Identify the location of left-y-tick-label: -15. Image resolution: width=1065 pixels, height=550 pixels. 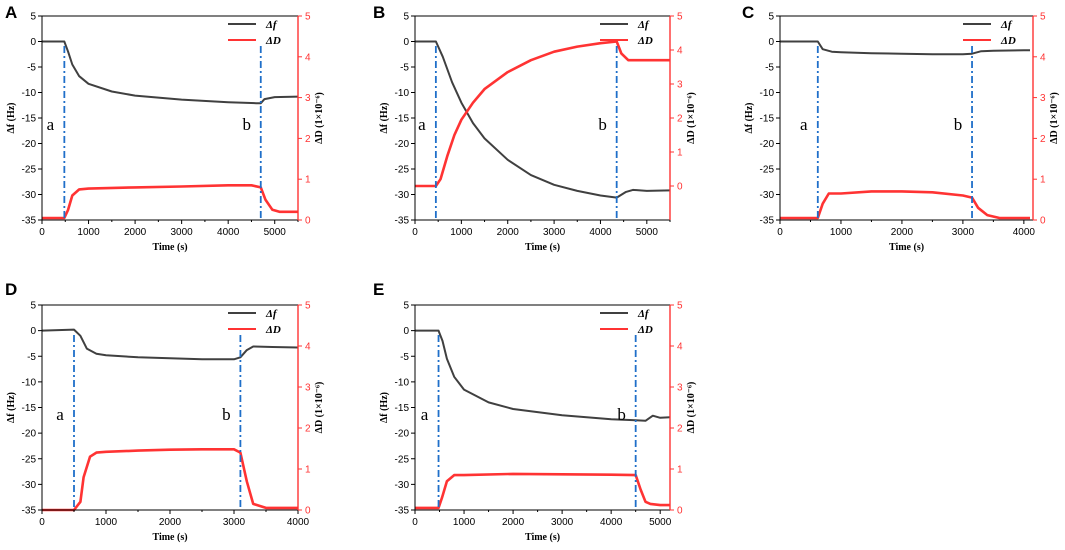
(29, 119).